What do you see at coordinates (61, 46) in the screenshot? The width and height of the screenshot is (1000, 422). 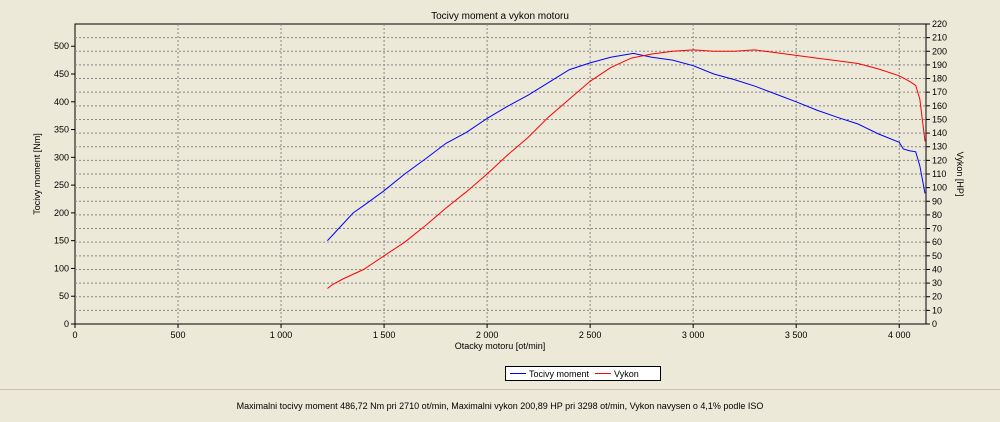 I see `y-tick-label: 500` at bounding box center [61, 46].